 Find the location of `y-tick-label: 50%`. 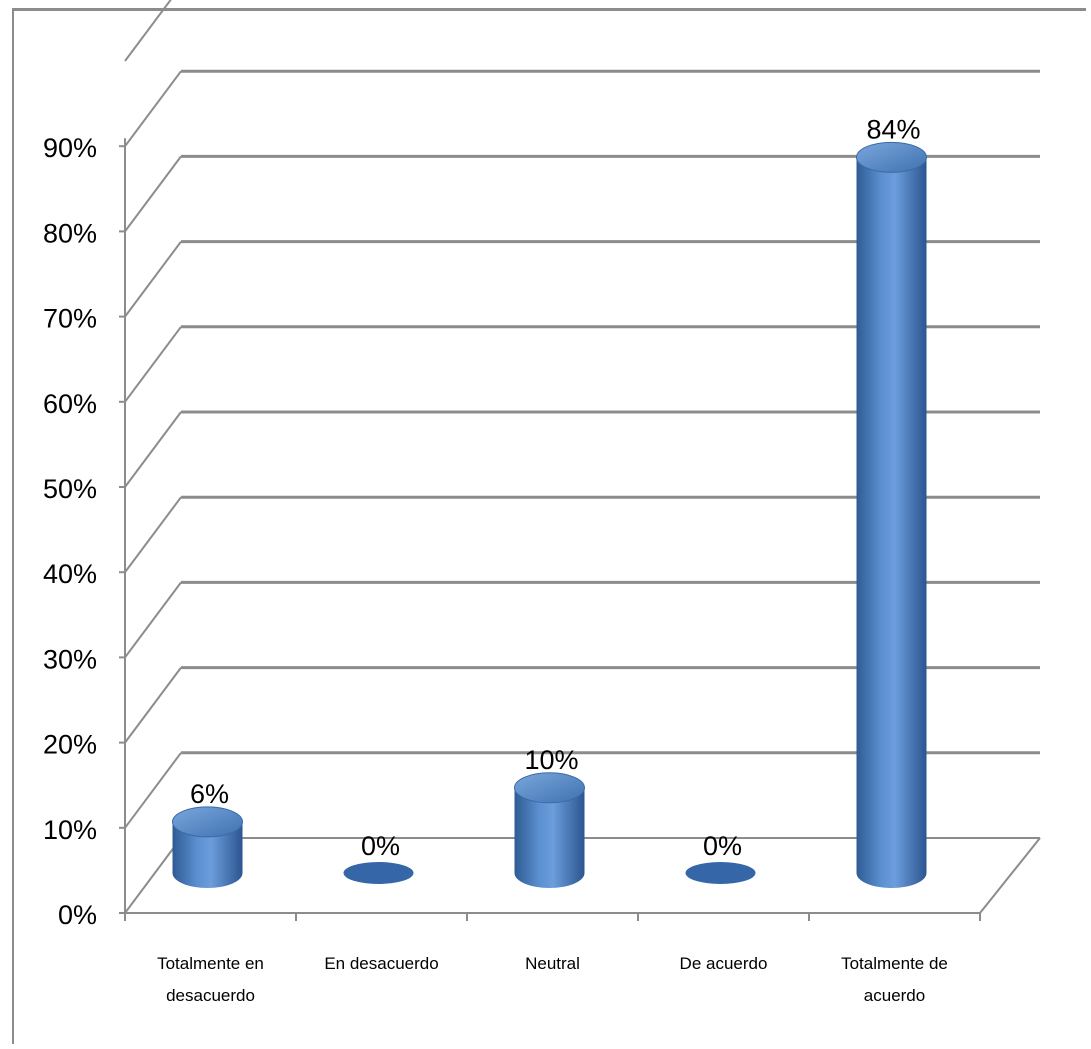

y-tick-label: 50% is located at coordinates (70, 489).